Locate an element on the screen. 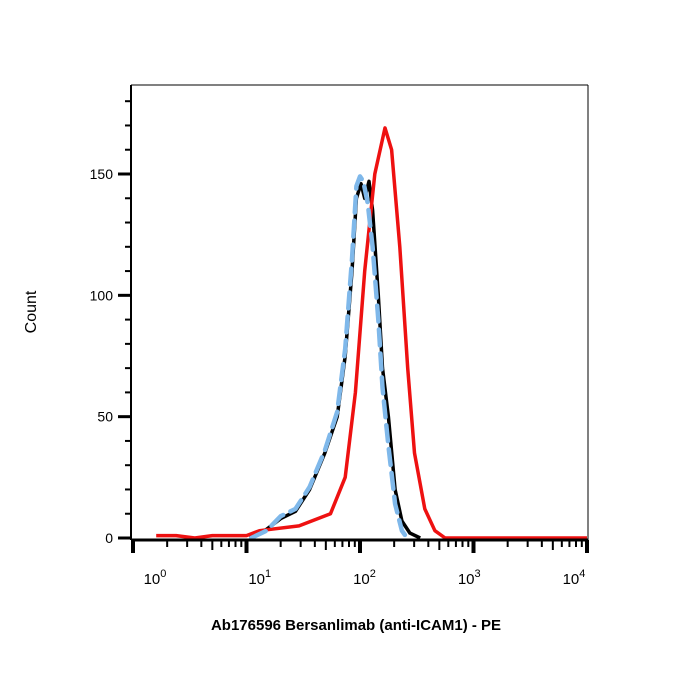 This screenshot has height=700, width=700. y-tick-label: 100 is located at coordinates (102, 295).